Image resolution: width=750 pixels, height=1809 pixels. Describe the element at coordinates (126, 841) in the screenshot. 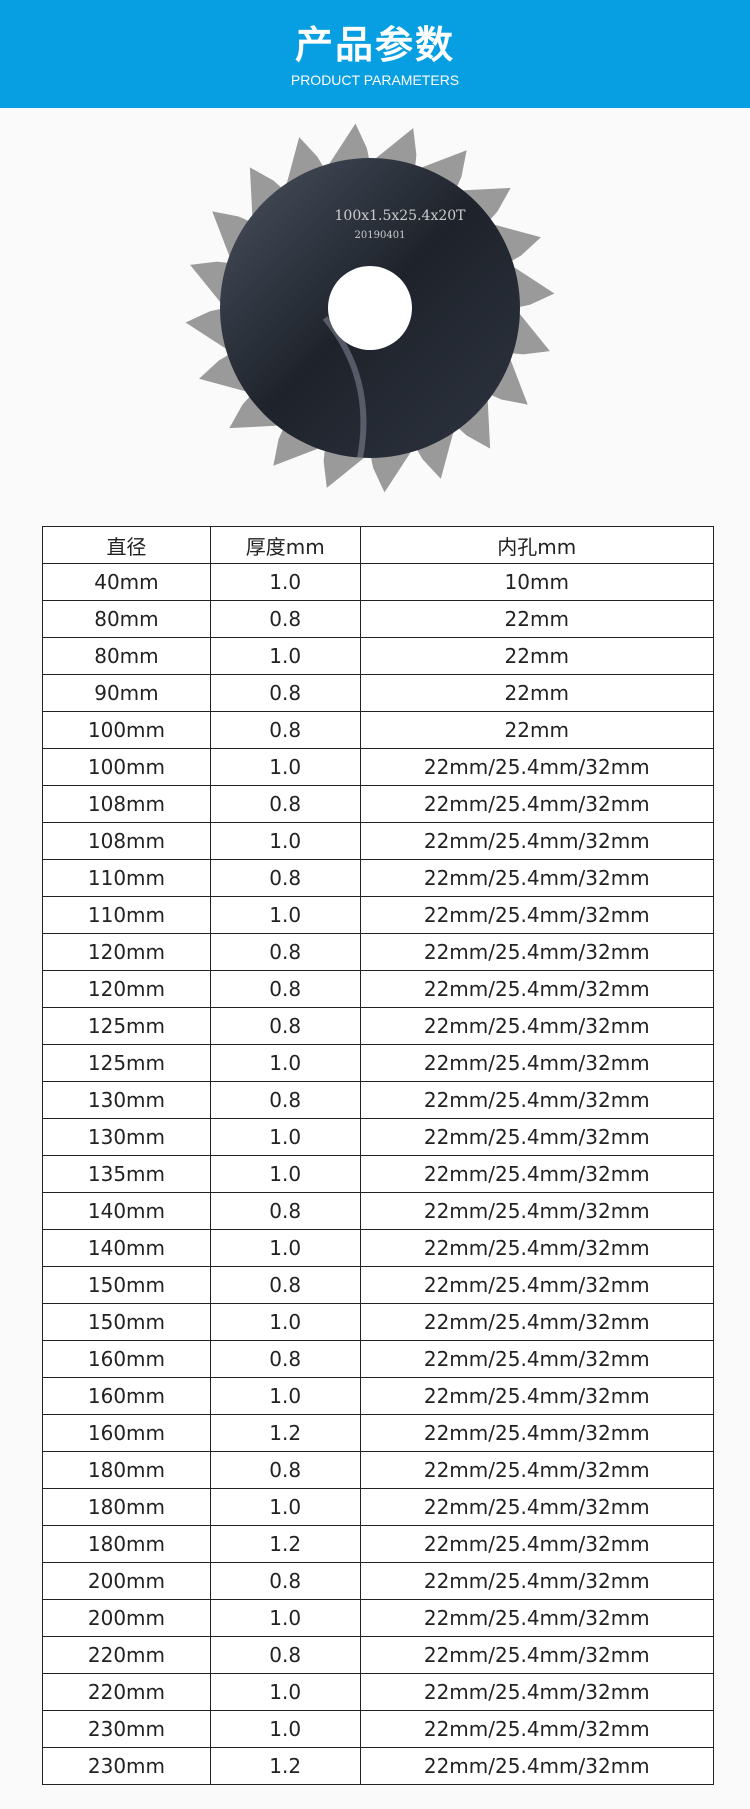

I see `diameter-cell: 108mm` at that location.